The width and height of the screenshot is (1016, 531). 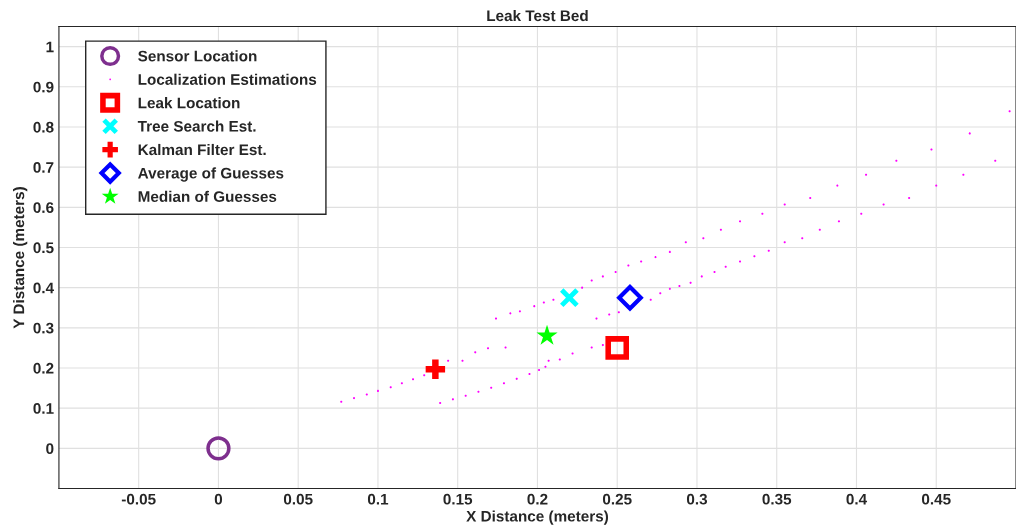 What do you see at coordinates (43, 288) in the screenshot?
I see `y-tick-label: 0.4` at bounding box center [43, 288].